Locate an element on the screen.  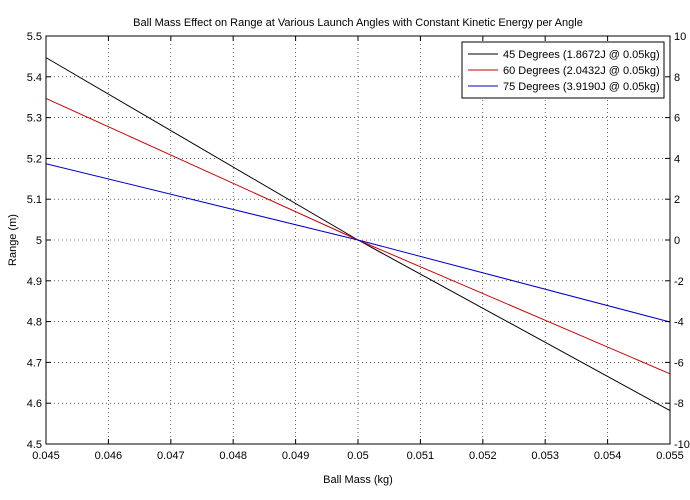
y-tick-label: 5.2 is located at coordinates (34, 159).